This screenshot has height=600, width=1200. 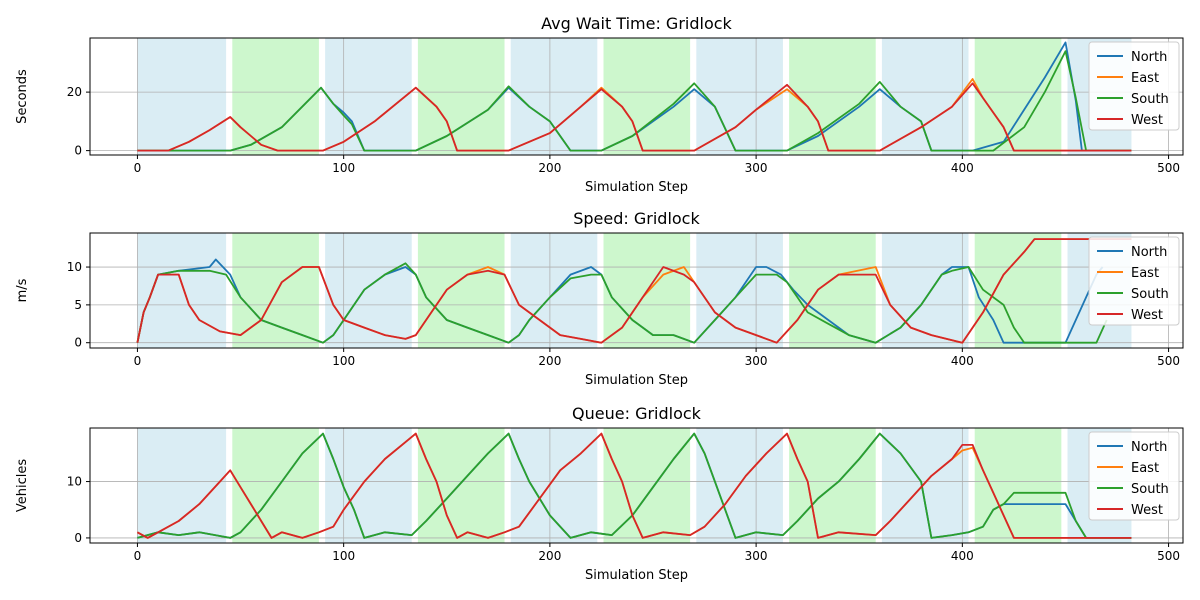 What do you see at coordinates (636, 218) in the screenshot?
I see `chart-title: Speed: Gridlock` at bounding box center [636, 218].